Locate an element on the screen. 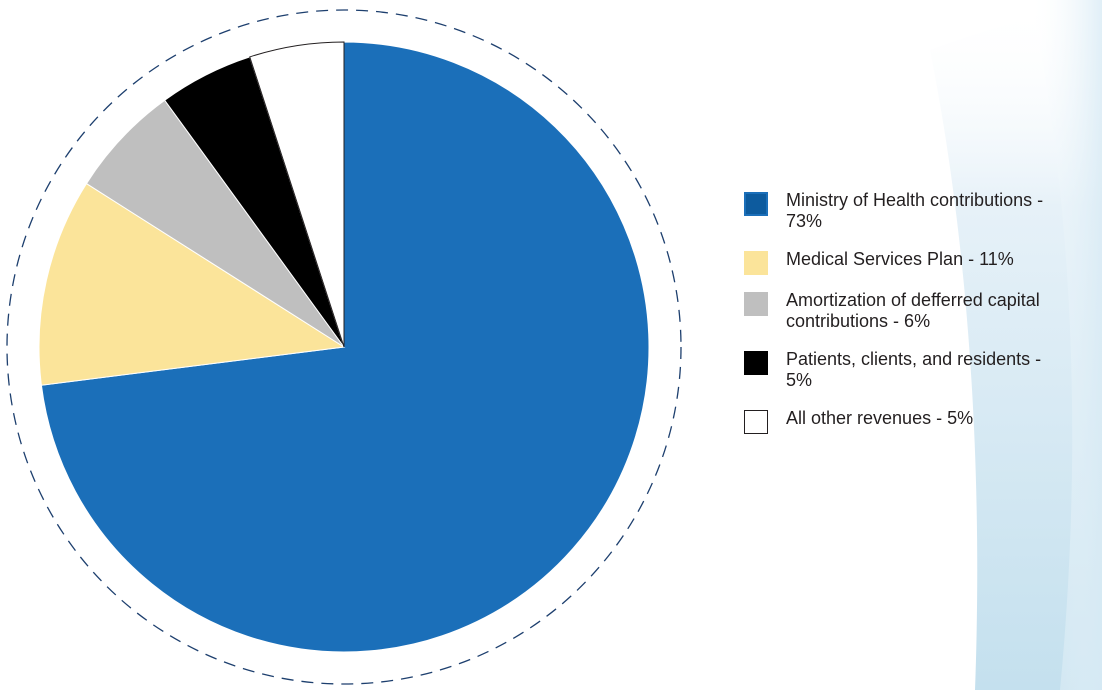 The width and height of the screenshot is (1102, 690). legend-item-all-other-revenues: All other revenues - 5% is located at coordinates (923, 420).